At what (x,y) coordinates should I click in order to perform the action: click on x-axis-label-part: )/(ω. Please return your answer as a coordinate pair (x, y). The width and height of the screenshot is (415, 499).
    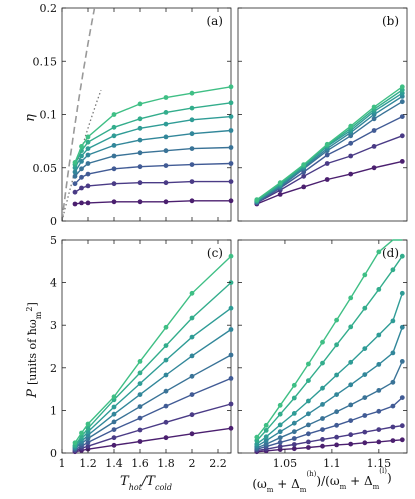
    Looking at the image, I should click on (327, 481).